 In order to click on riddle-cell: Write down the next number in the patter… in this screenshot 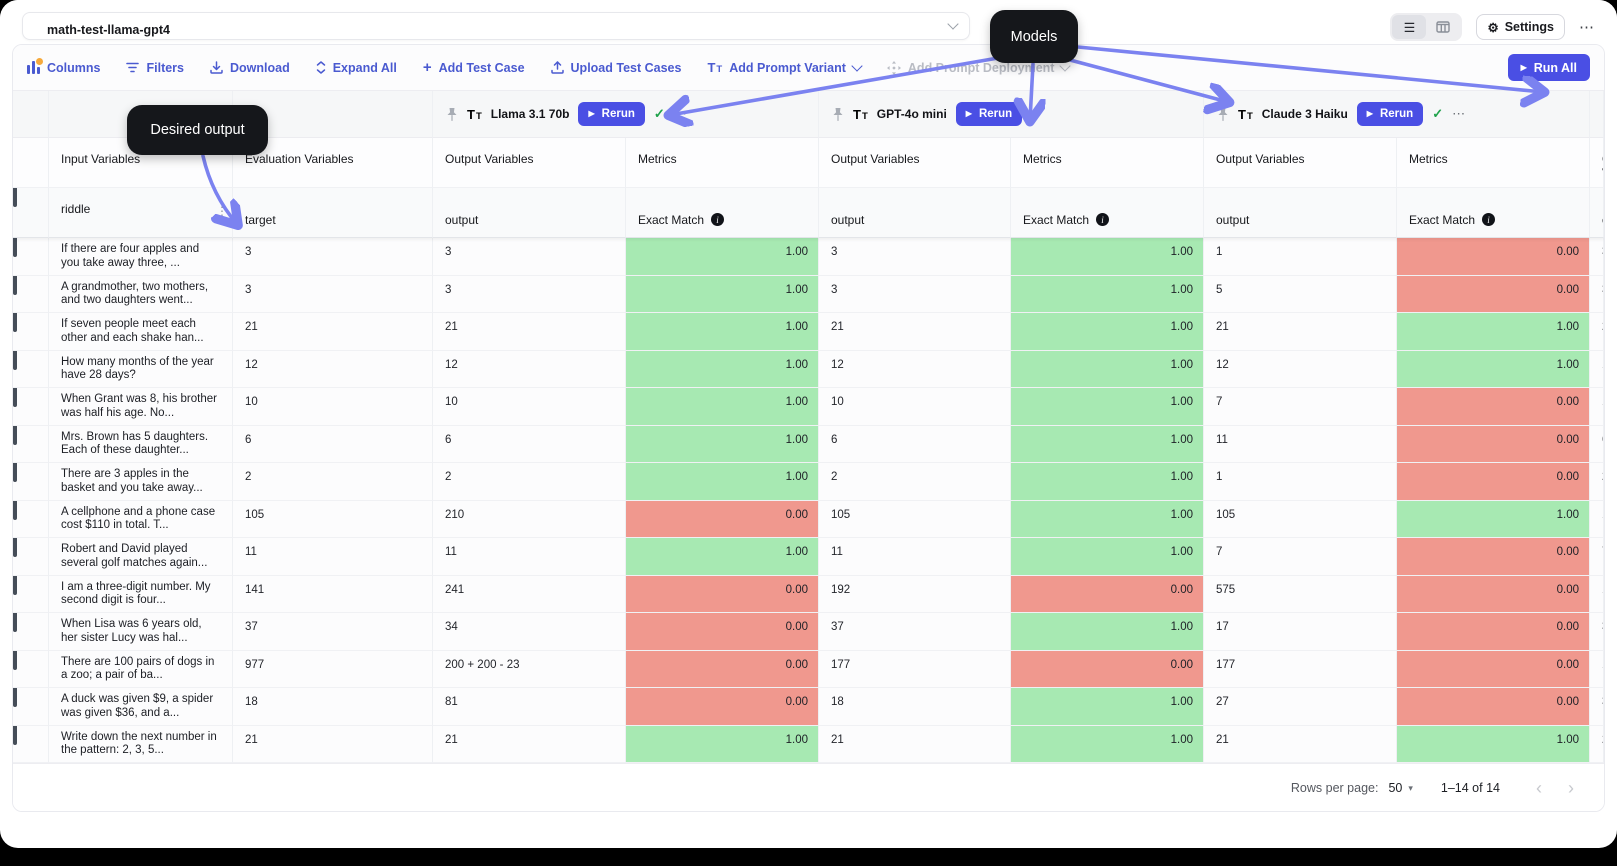, I will do `click(141, 744)`.